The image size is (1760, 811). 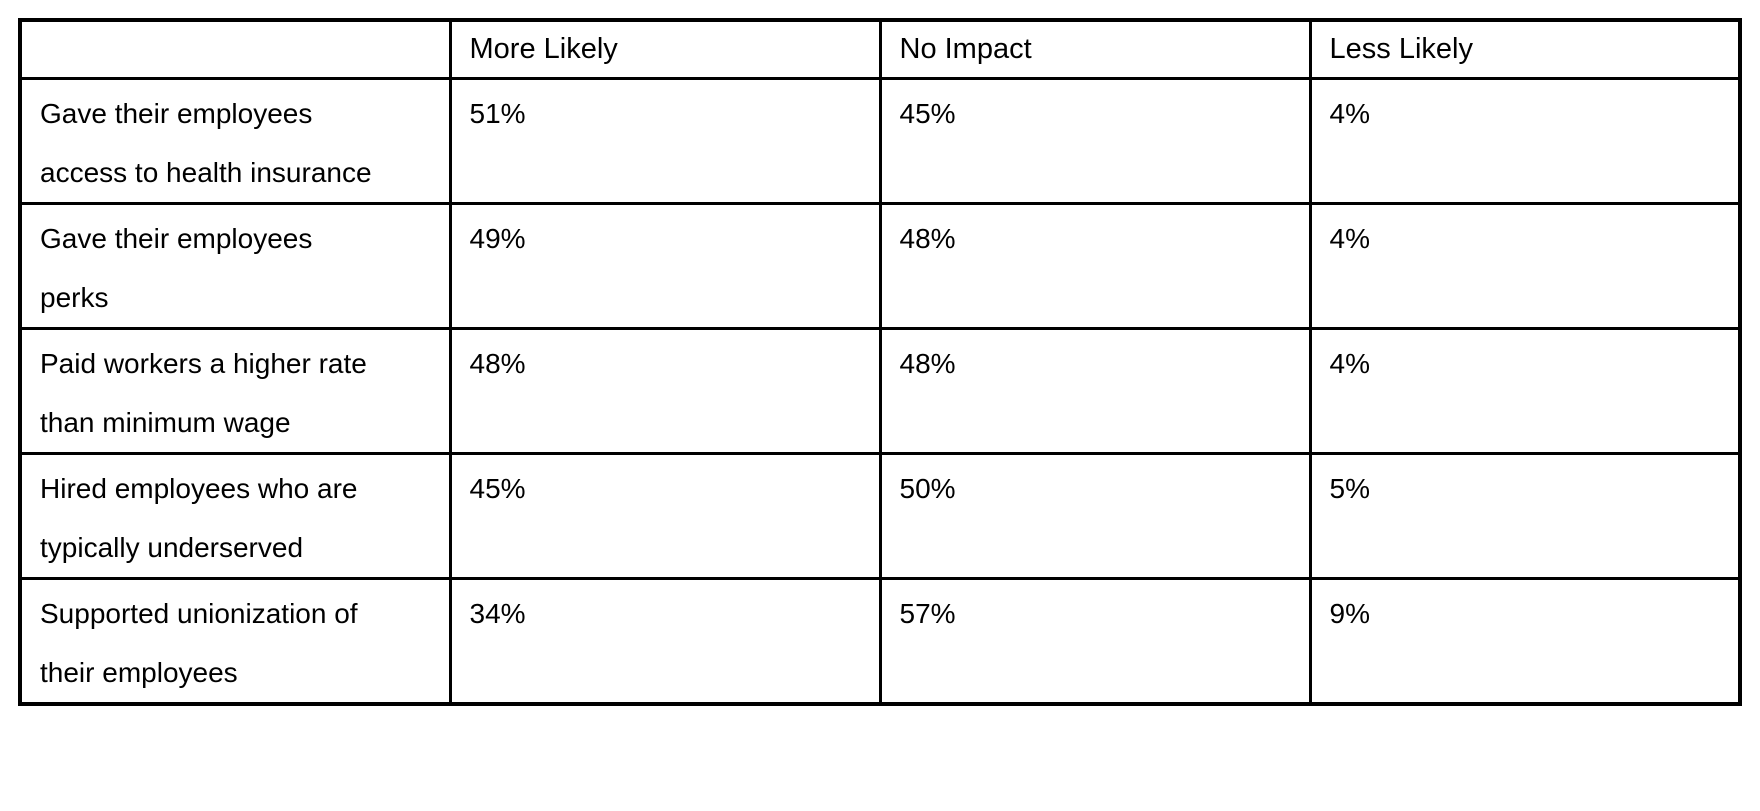 I want to click on row-label-line-2: perks, so click(x=74, y=297).